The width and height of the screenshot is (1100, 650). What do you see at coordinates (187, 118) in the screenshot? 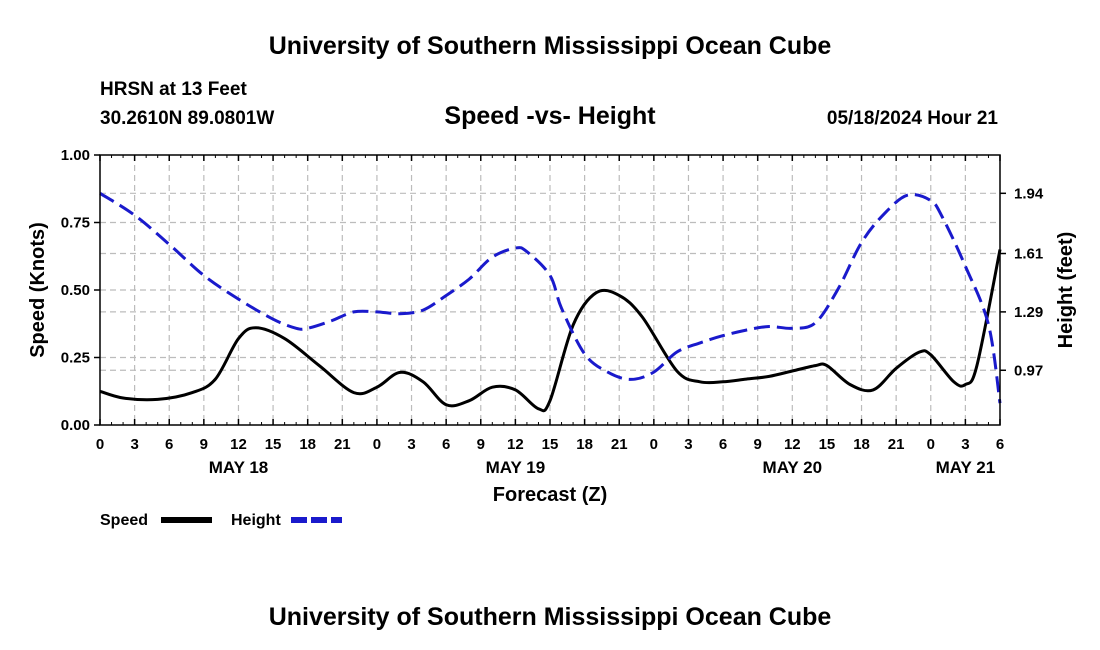
I see `location-label: 30.2610N 89.0801W` at bounding box center [187, 118].